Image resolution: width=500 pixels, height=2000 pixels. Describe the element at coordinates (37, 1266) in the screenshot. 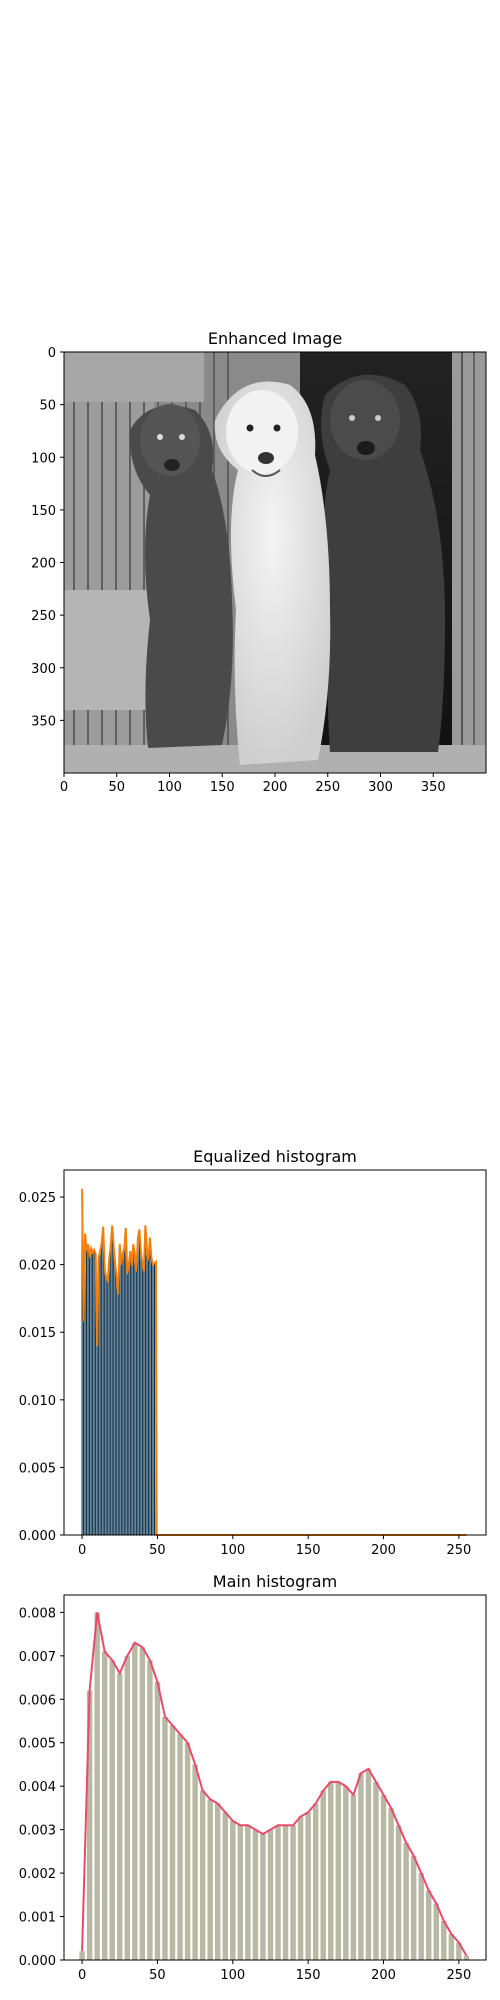

I see `equalized-histogram-y-tick-label: 0.020` at that location.